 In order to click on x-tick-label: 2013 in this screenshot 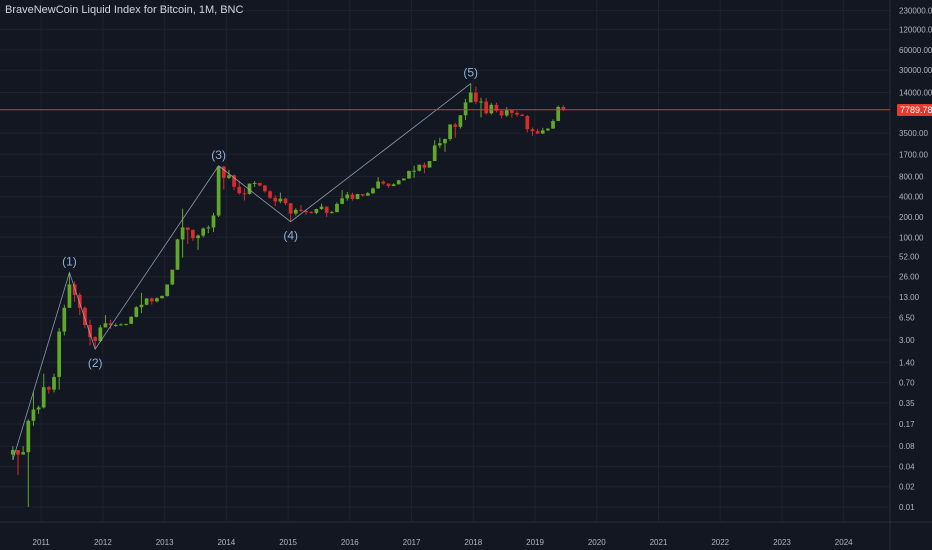, I will do `click(165, 542)`.